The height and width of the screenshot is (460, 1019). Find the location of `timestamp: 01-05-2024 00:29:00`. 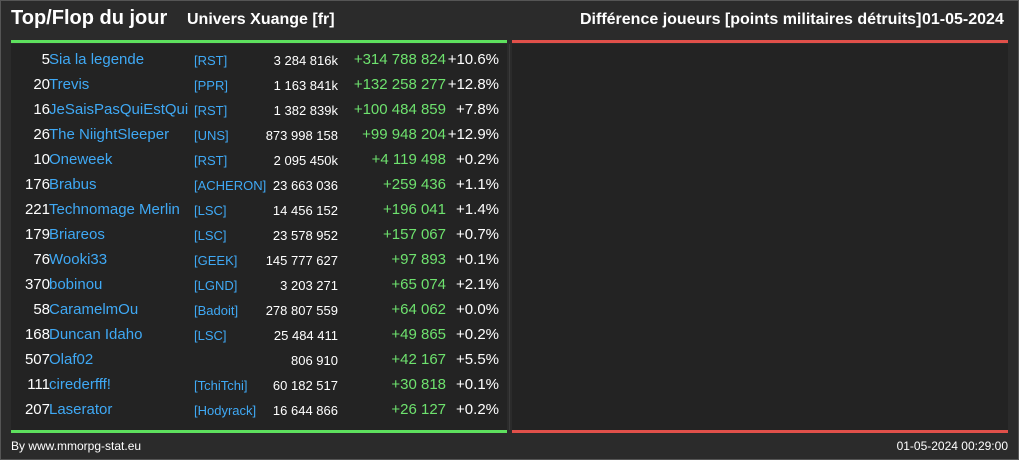

timestamp: 01-05-2024 00:29:00 is located at coordinates (952, 446).